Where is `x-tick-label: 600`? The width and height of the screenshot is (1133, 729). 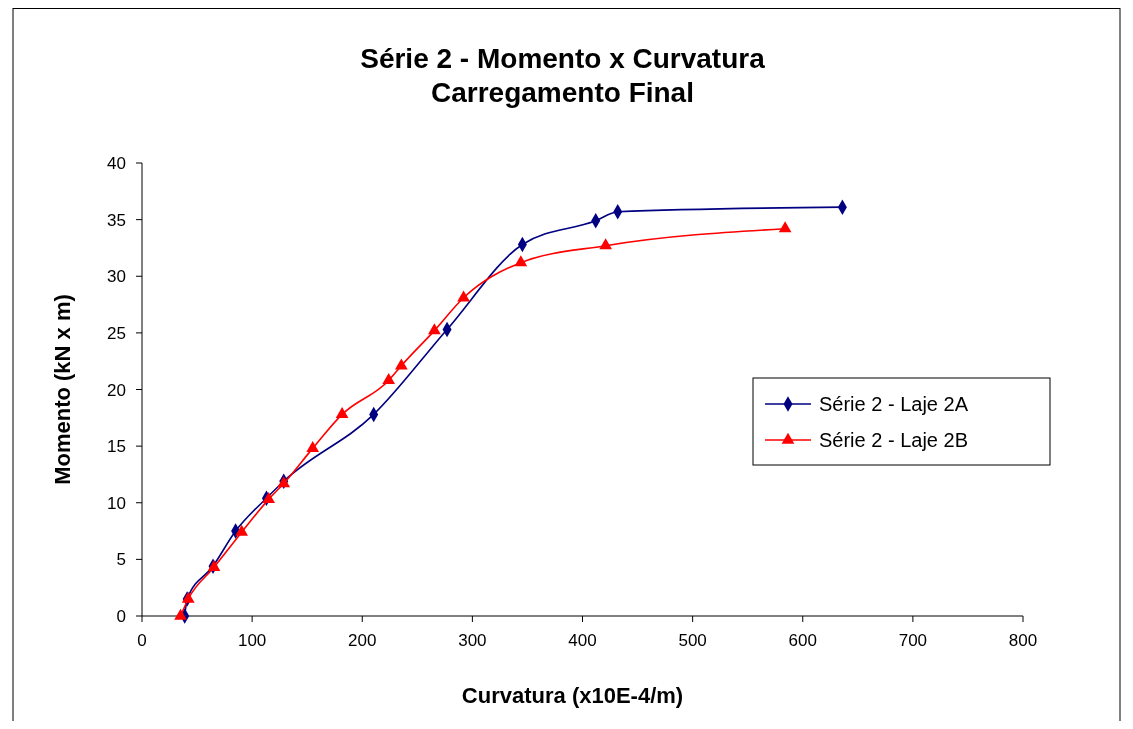
x-tick-label: 600 is located at coordinates (802, 640).